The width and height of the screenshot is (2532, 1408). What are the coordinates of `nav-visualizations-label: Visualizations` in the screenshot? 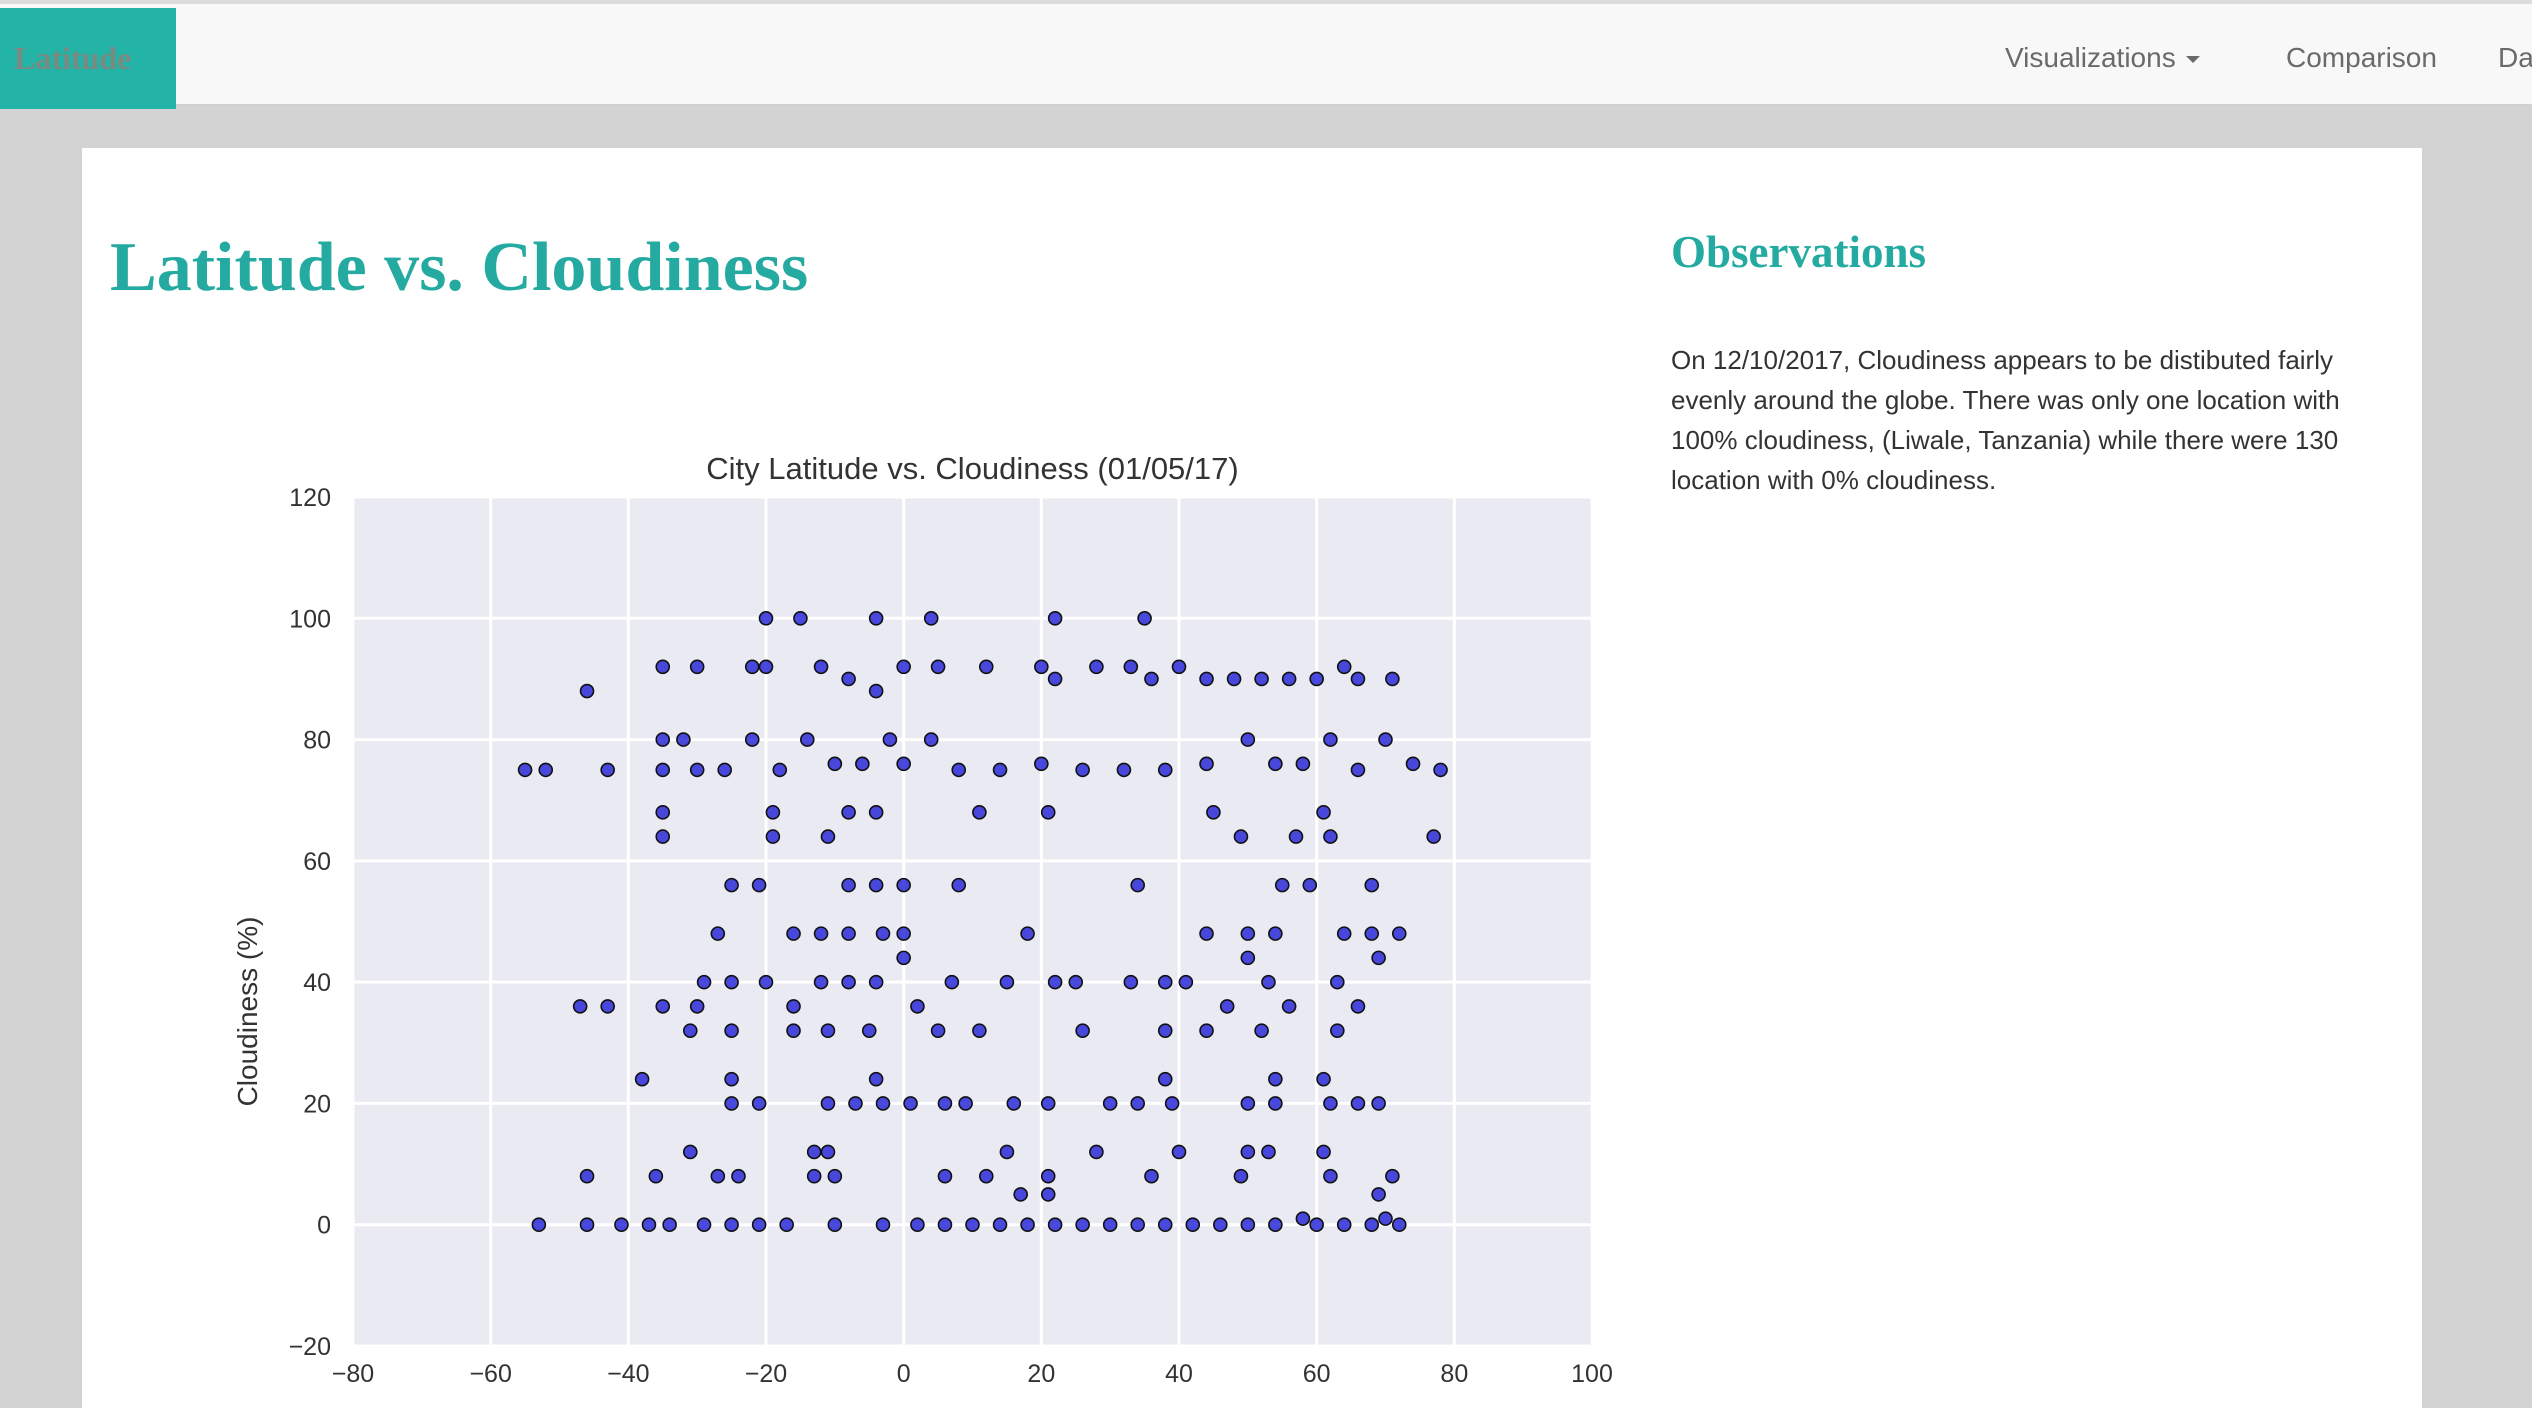 It's located at (2090, 57).